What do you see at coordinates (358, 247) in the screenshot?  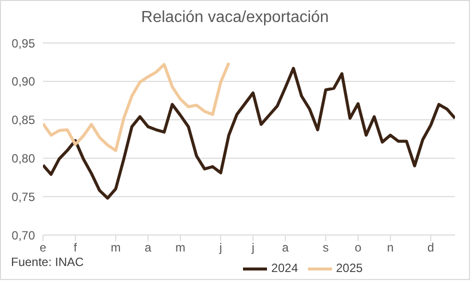 I see `x-tick-label: o` at bounding box center [358, 247].